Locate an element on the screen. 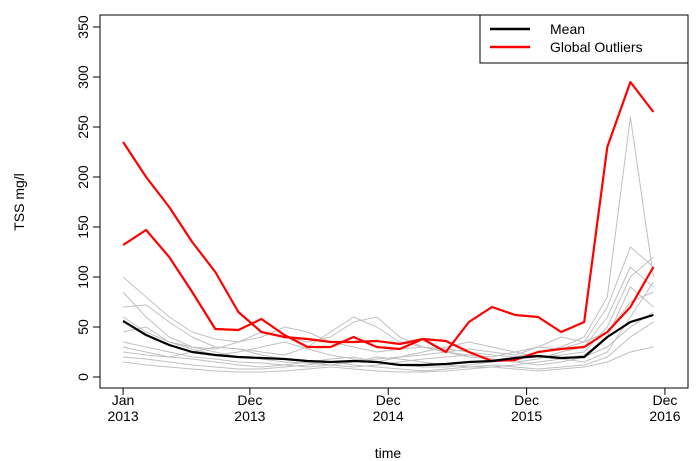  legend-box is located at coordinates (584, 39).